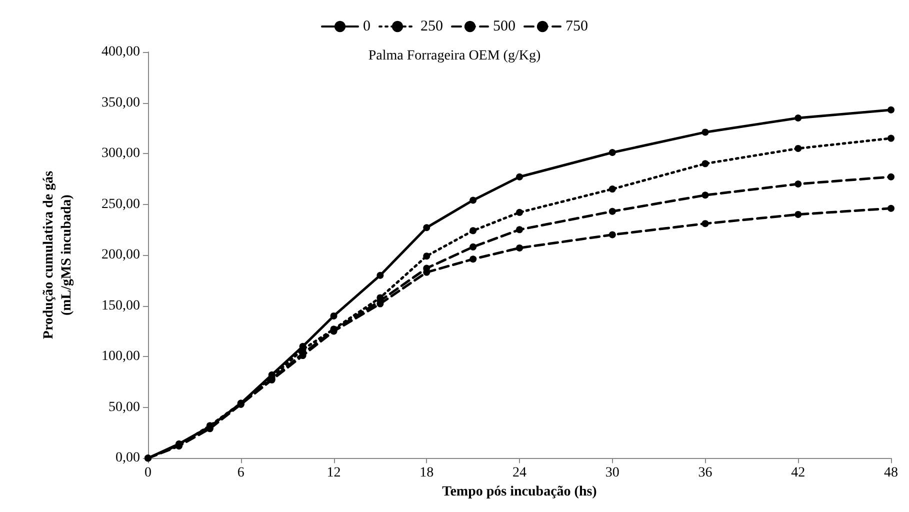 This screenshot has width=909, height=512. Describe the element at coordinates (121, 356) in the screenshot. I see `y-tick-label: 100,00` at that location.